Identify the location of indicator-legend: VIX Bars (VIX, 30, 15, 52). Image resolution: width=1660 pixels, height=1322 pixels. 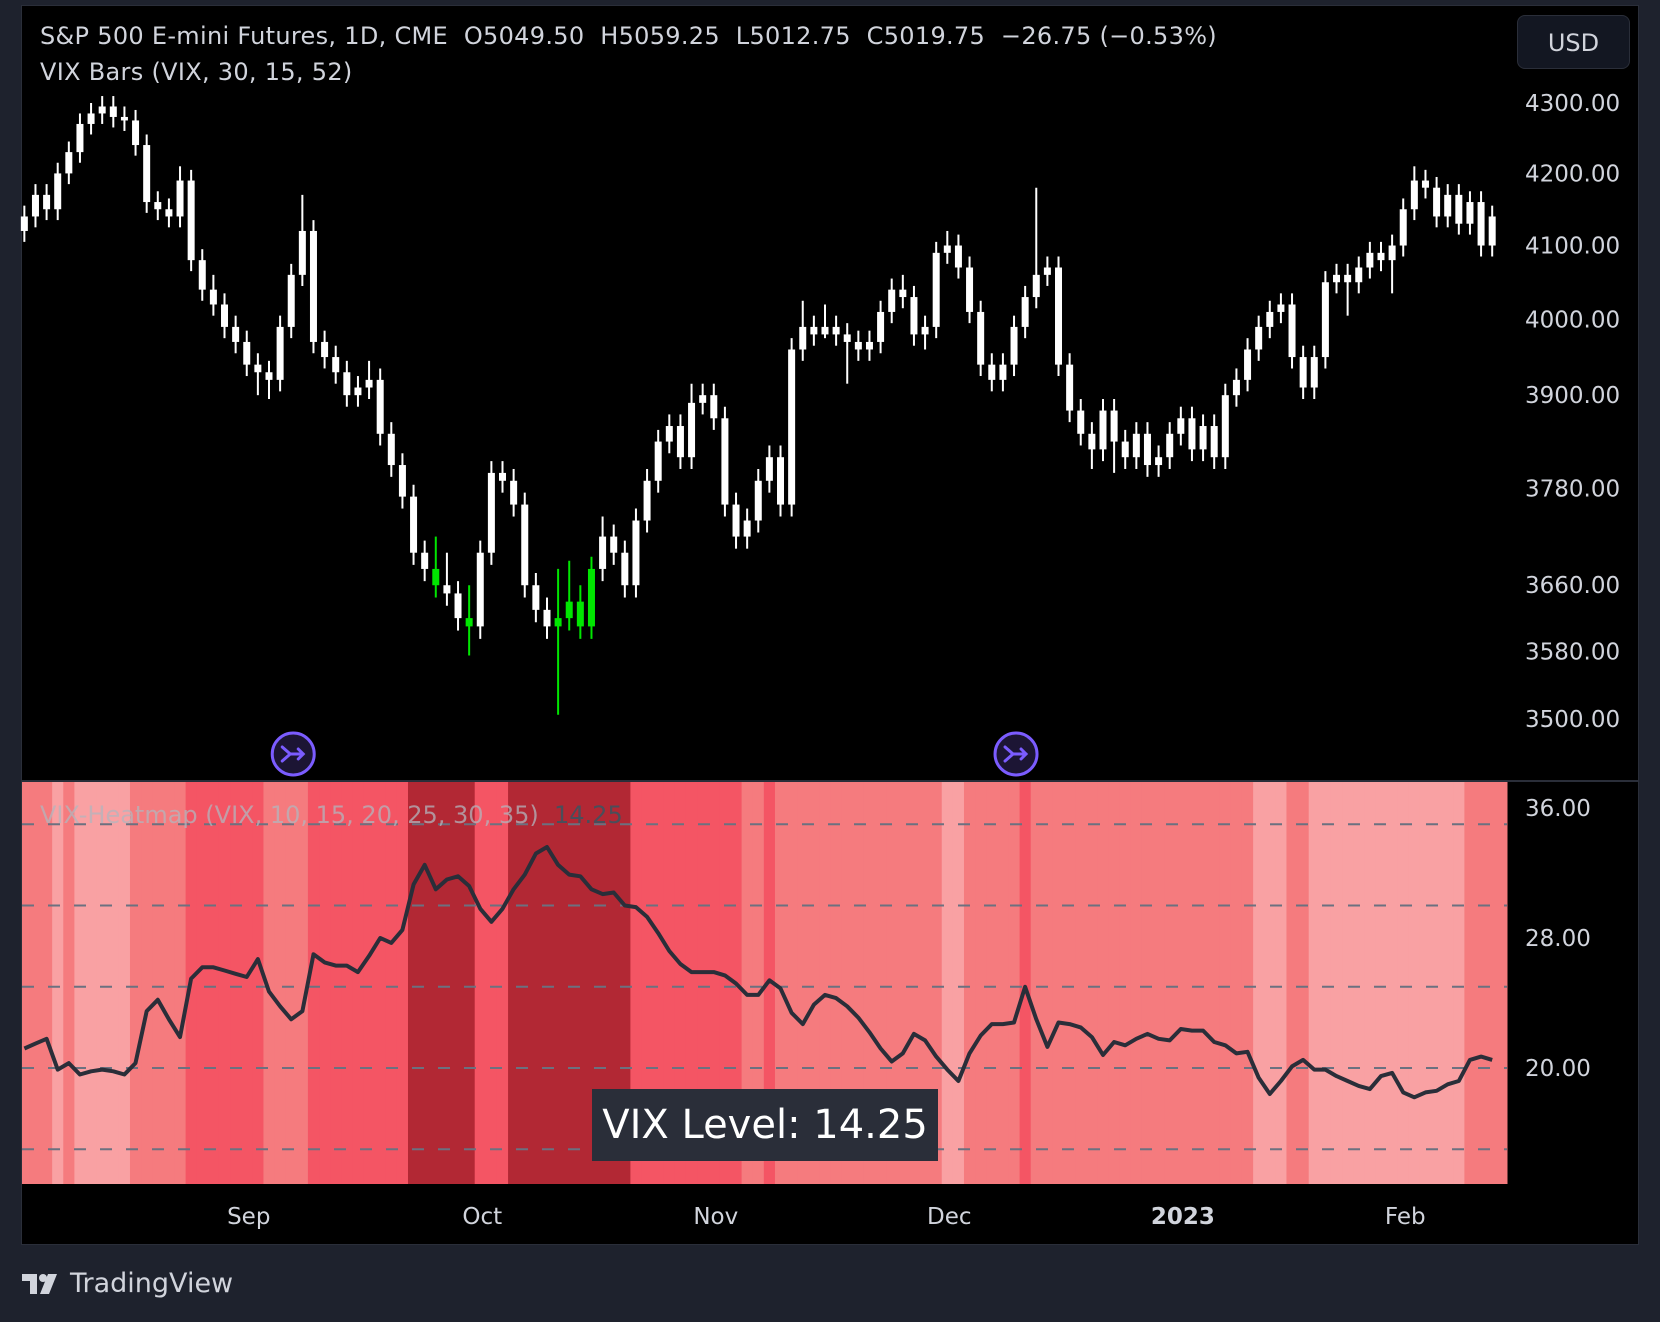
(196, 72).